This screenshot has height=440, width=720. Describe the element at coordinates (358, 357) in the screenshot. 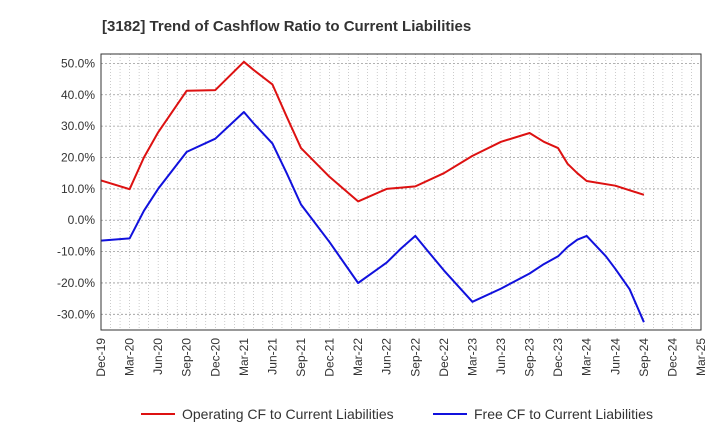

I see `x-tick-label: Mar-22` at that location.